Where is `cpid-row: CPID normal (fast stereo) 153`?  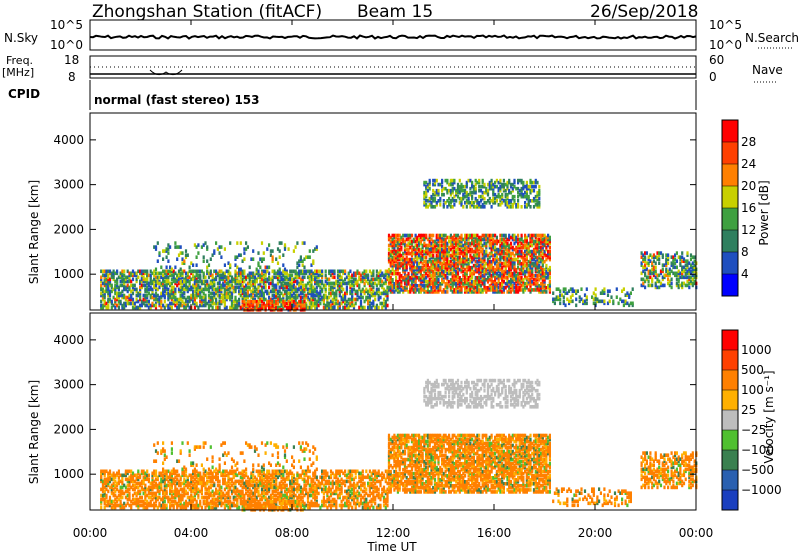
cpid-row: CPID normal (fast stereo) 153 is located at coordinates (352, 95).